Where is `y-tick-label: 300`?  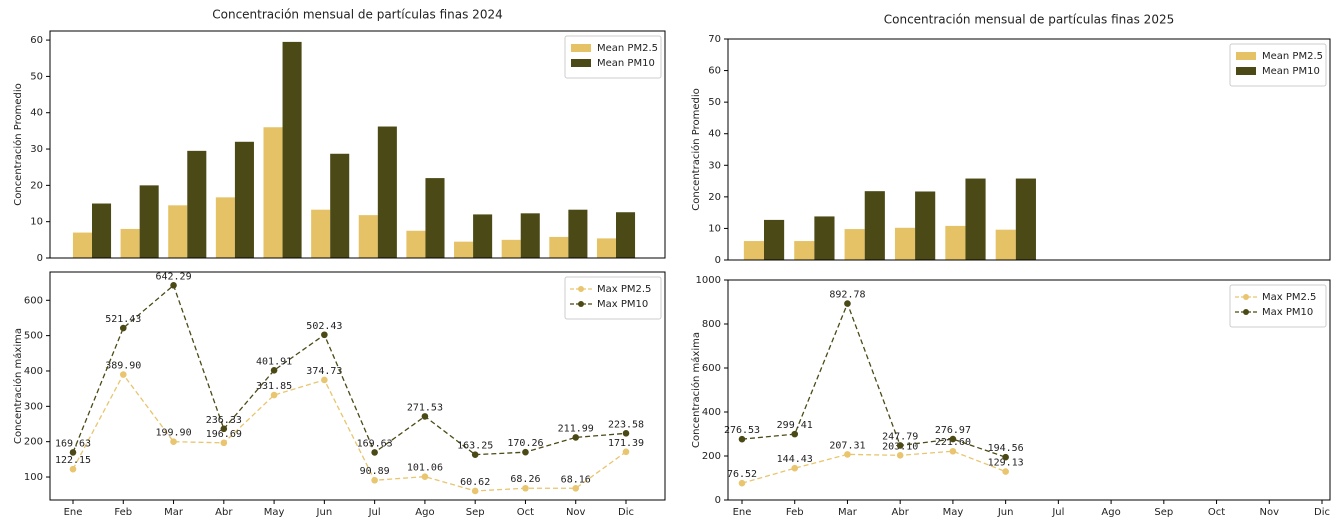 y-tick-label: 300 is located at coordinates (33, 406).